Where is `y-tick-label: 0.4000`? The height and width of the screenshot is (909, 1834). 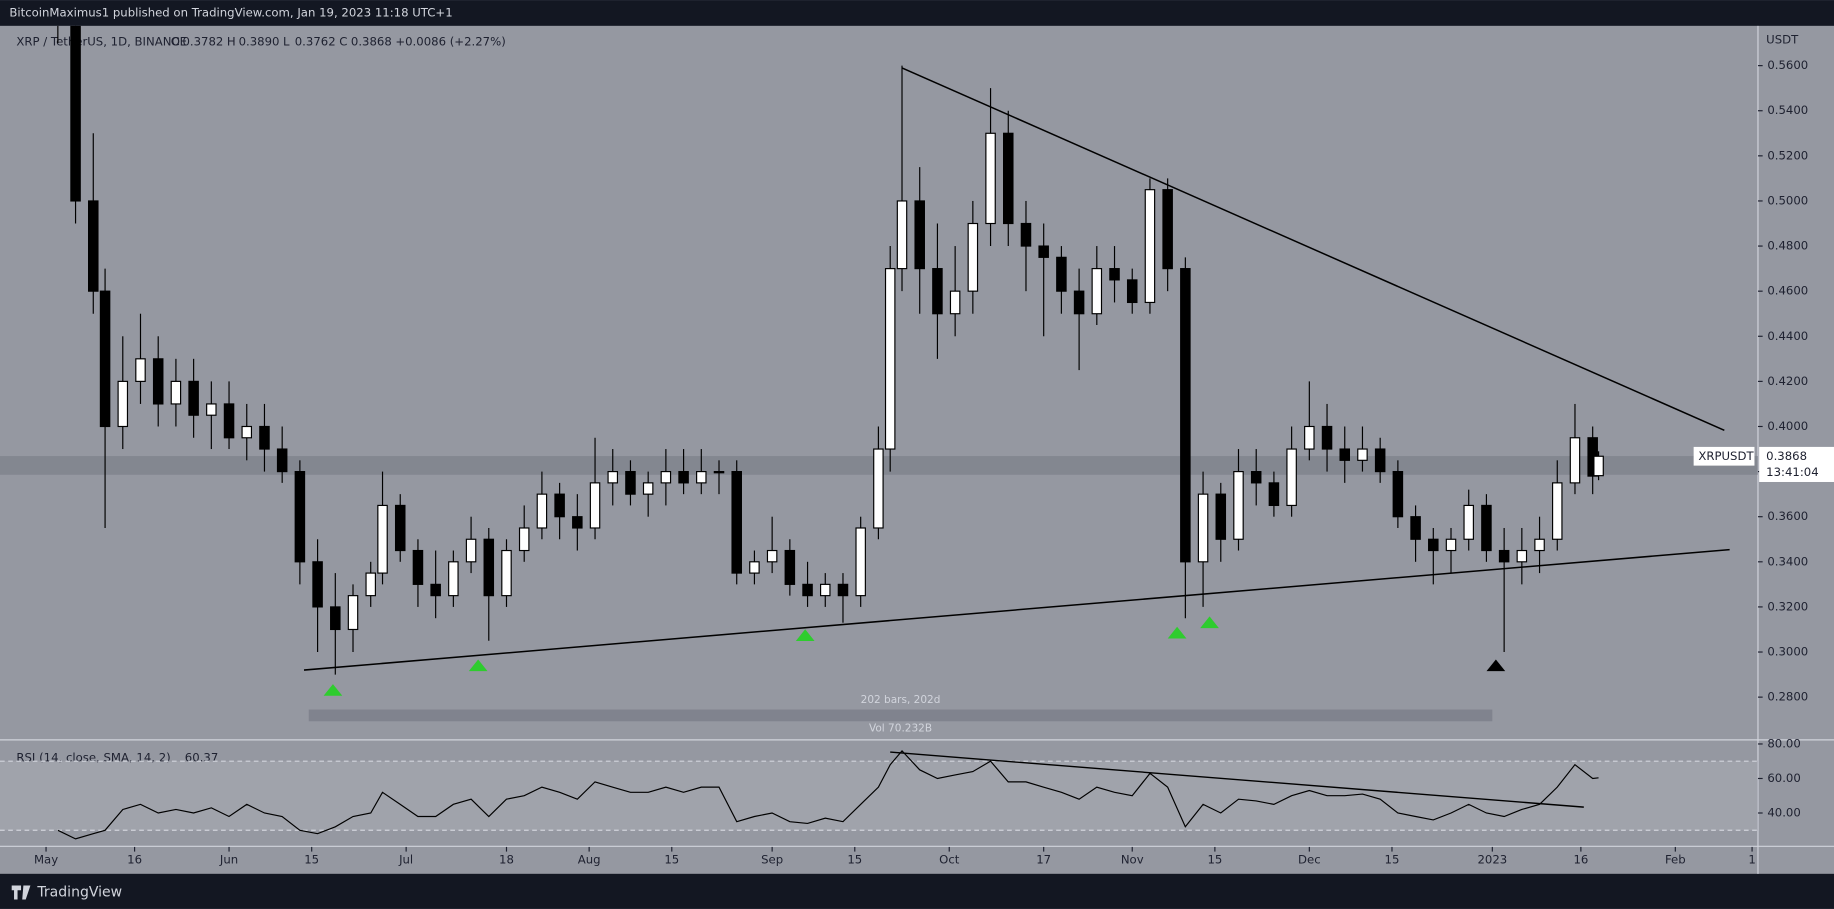 y-tick-label: 0.4000 is located at coordinates (1787, 426).